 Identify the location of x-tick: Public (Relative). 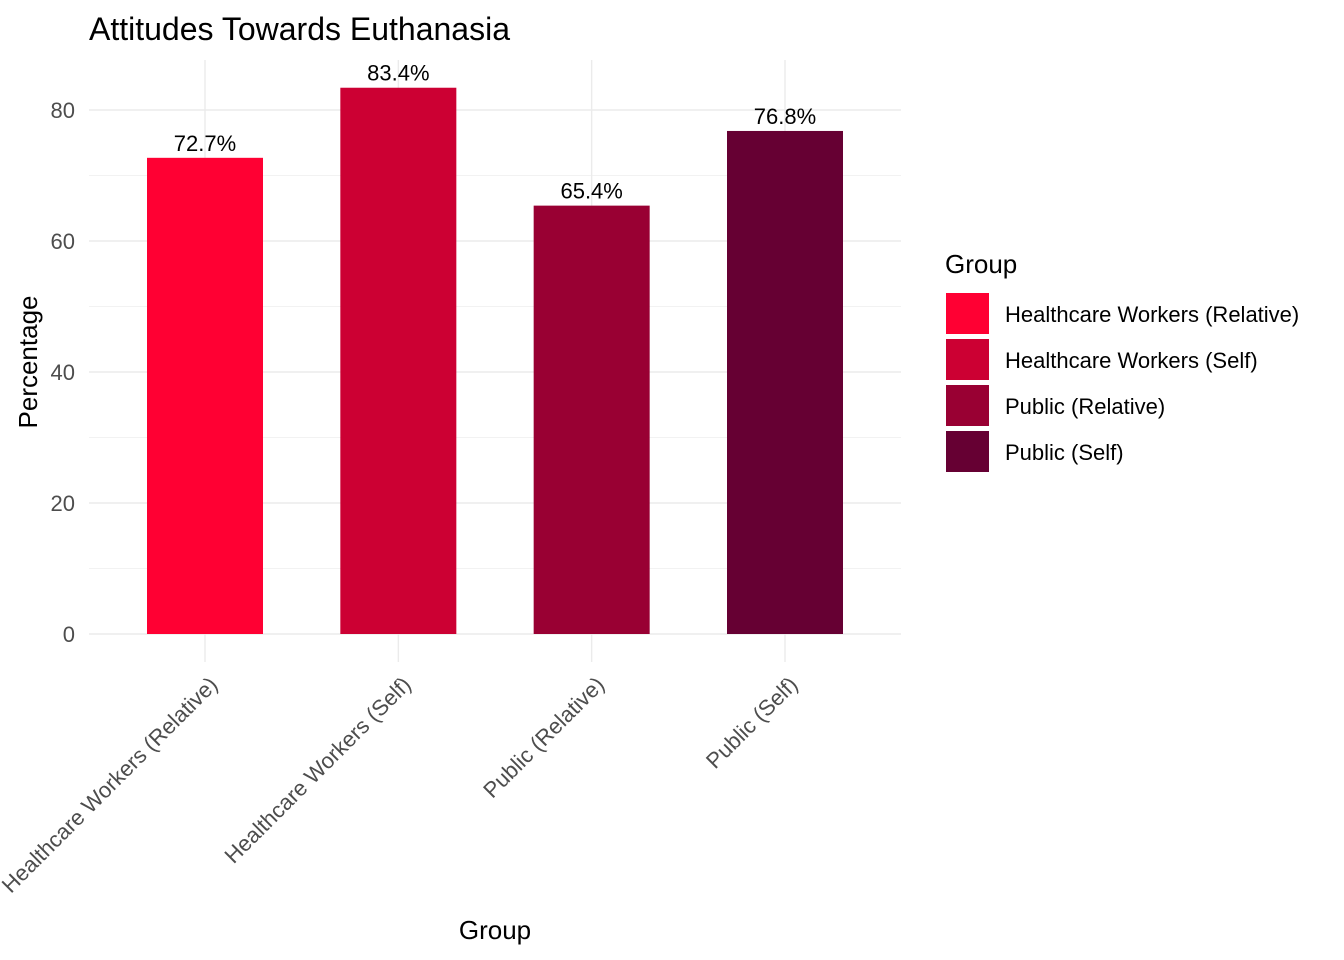
(543, 737).